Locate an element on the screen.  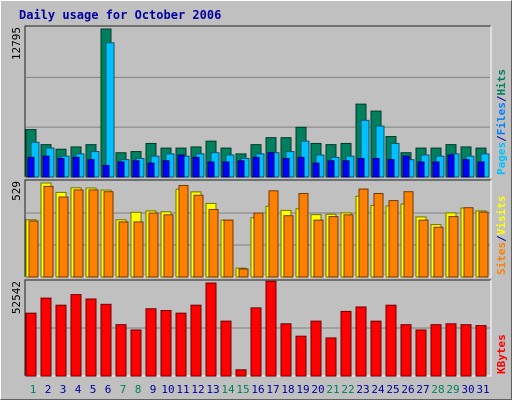
legend-part: Sites is located at coordinates (501, 258).